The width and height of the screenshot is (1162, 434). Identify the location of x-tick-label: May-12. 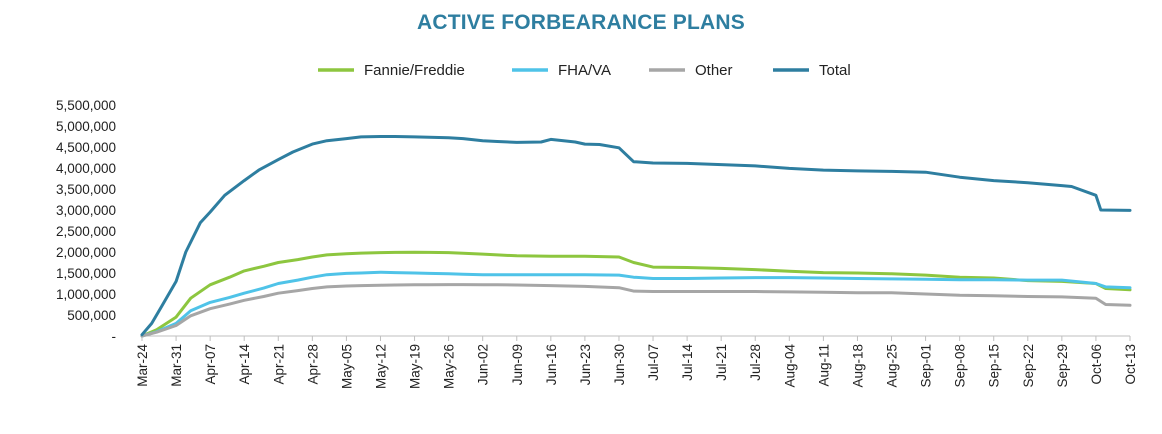
(380, 366).